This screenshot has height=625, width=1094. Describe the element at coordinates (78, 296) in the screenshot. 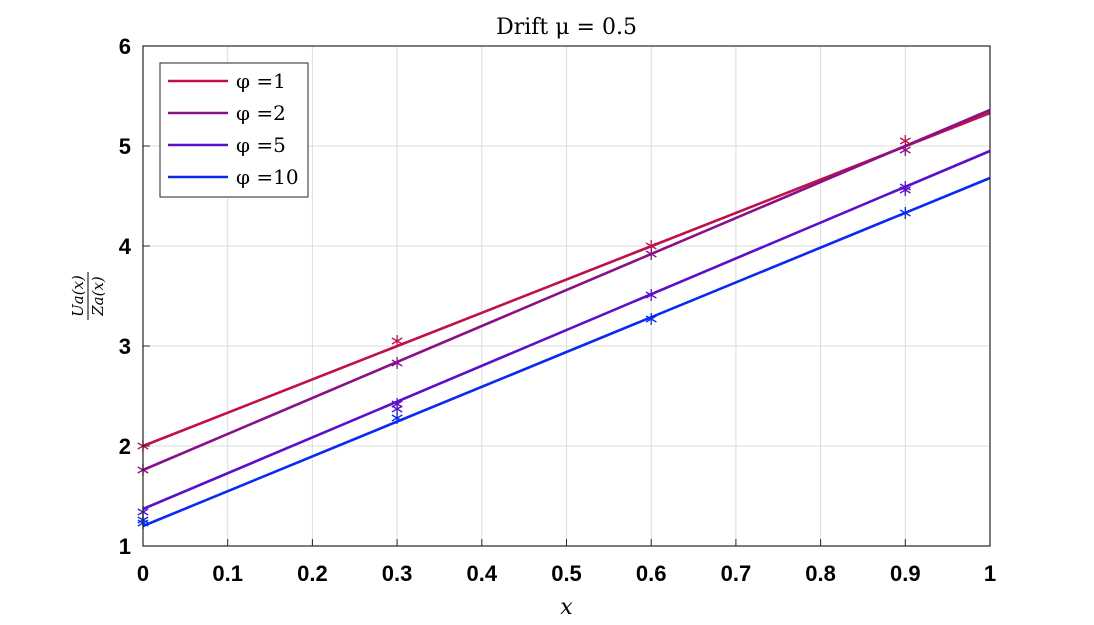

I see `y-label-numerator: Ua(x)` at that location.